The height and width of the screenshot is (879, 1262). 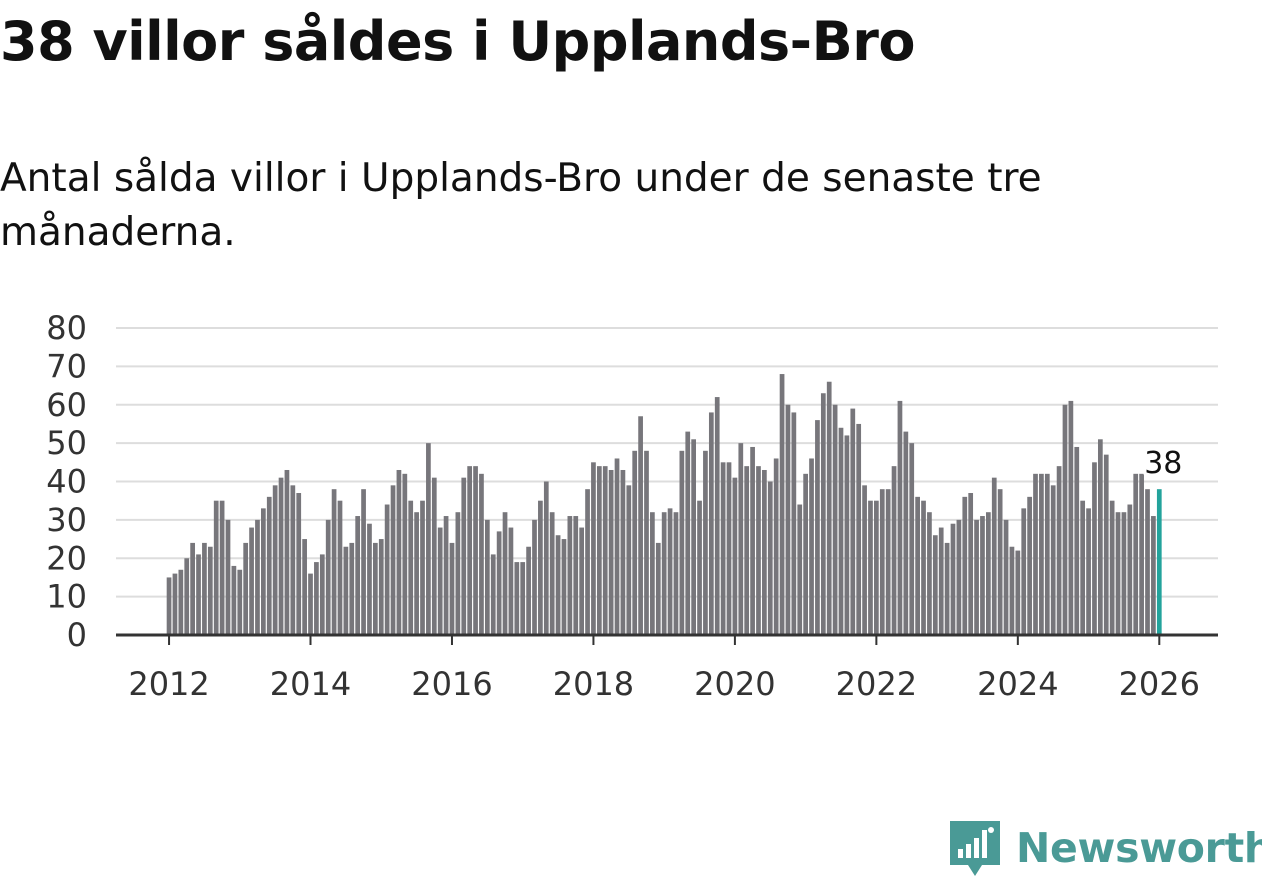 What do you see at coordinates (1159, 562) in the screenshot?
I see `bar-highlight` at bounding box center [1159, 562].